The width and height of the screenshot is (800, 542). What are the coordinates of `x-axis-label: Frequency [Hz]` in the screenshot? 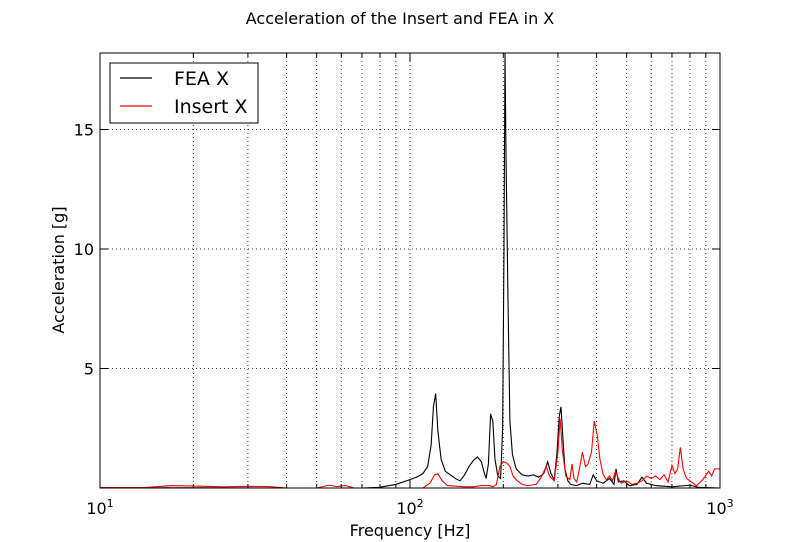 It's located at (410, 530).